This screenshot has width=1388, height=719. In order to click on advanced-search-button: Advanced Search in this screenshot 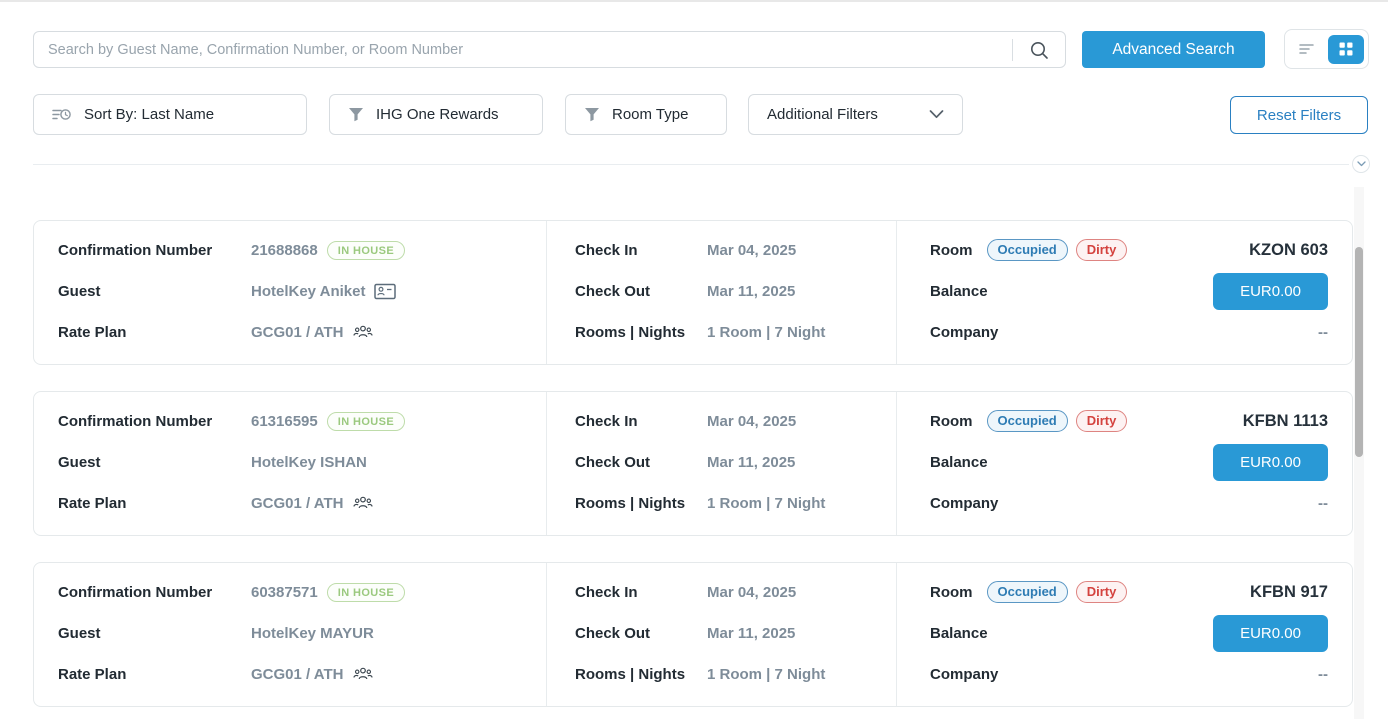, I will do `click(1173, 49)`.